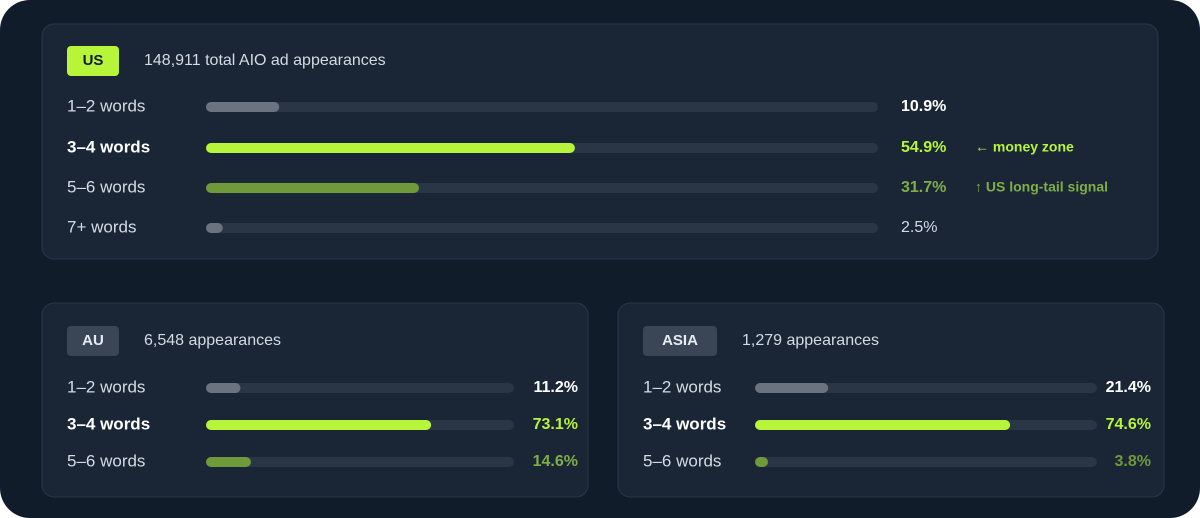  What do you see at coordinates (101, 226) in the screenshot?
I see `category-label: 7+ words` at bounding box center [101, 226].